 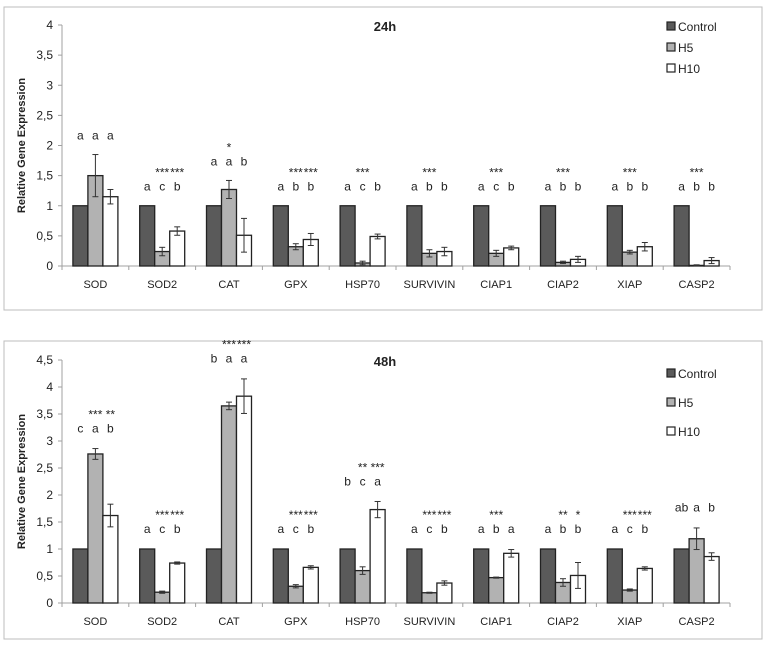 What do you see at coordinates (689, 432) in the screenshot?
I see `legend-label: H10` at bounding box center [689, 432].